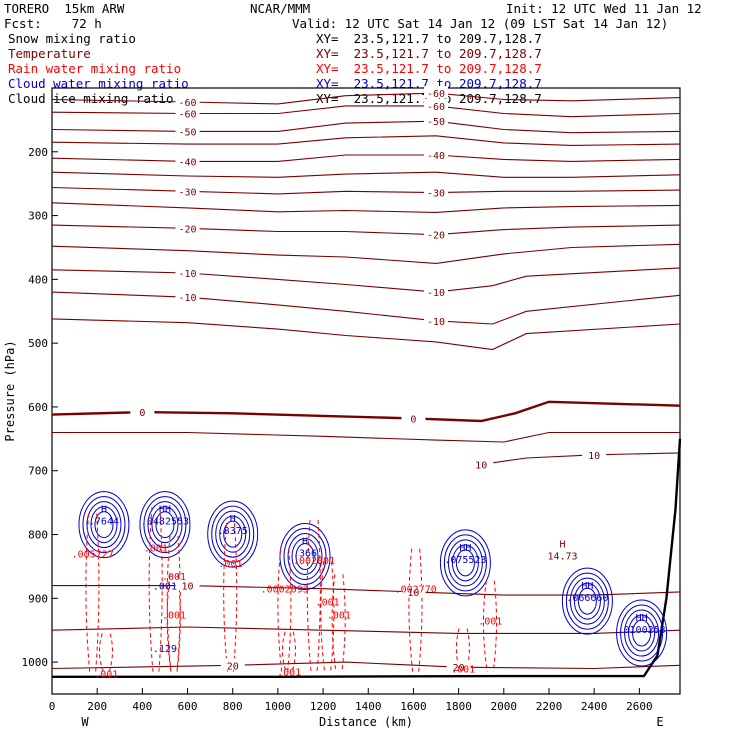 Image resolution: width=740 pixels, height=740 pixels. What do you see at coordinates (188, 706) in the screenshot?
I see `x-tick-label: 600` at bounding box center [188, 706].